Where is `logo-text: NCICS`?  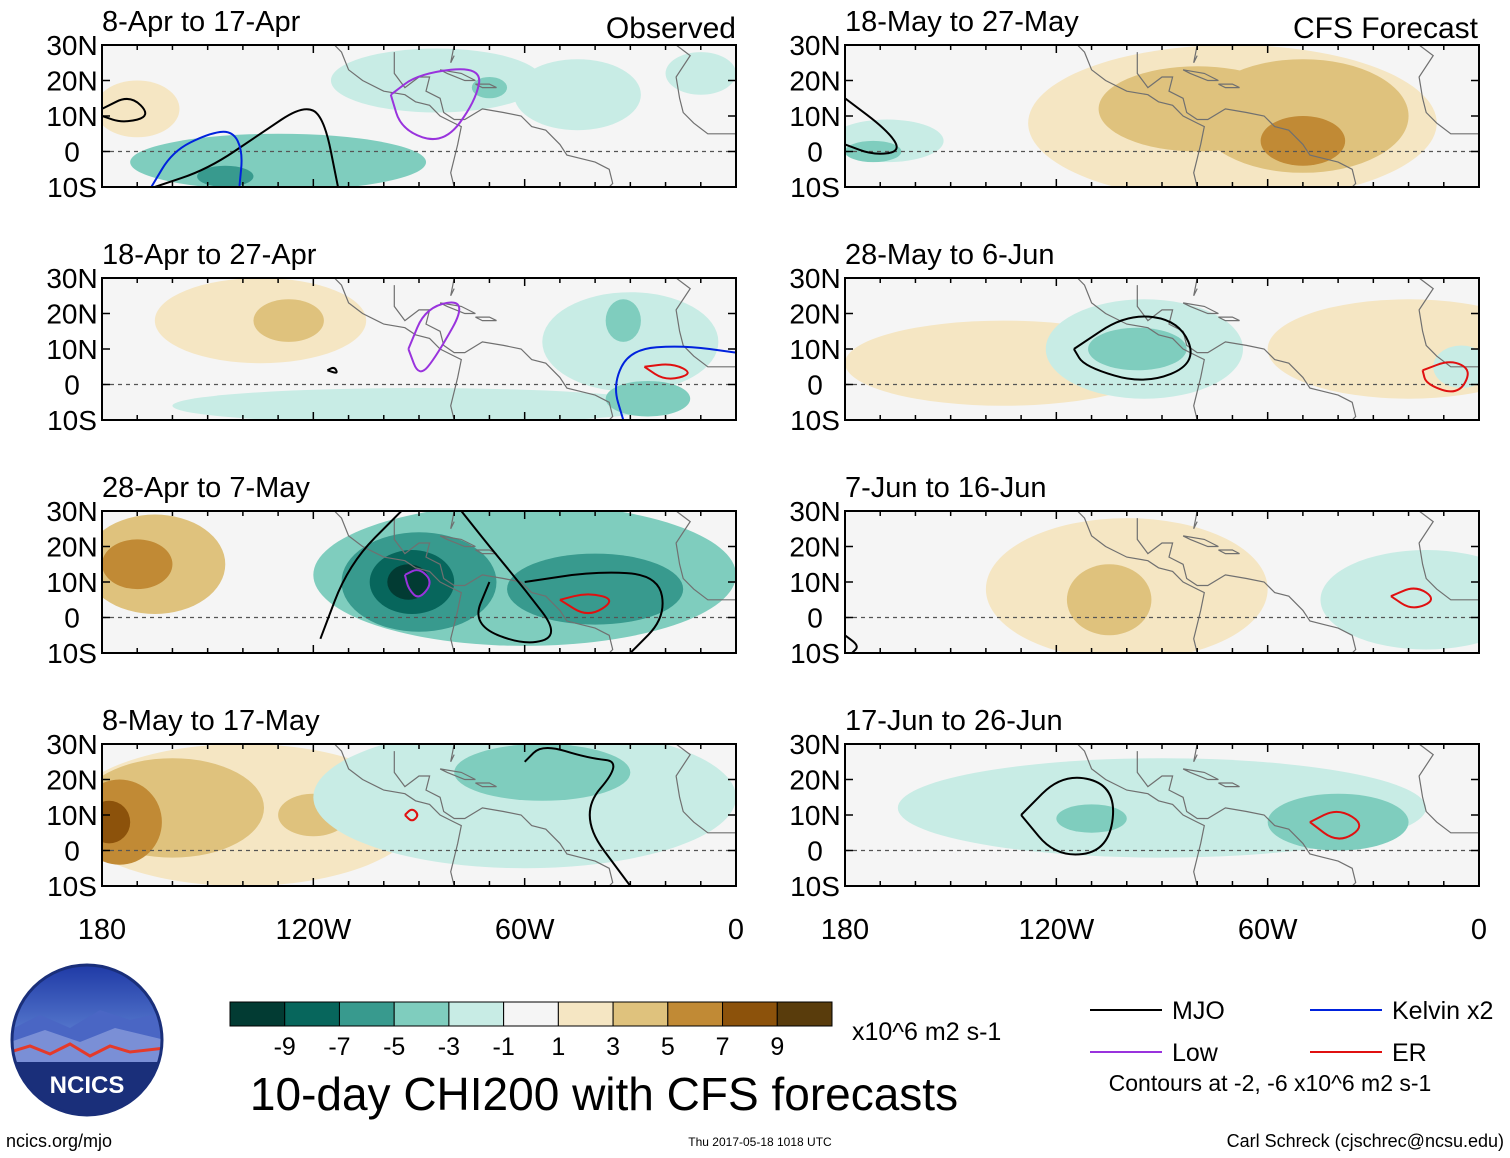
logo-text: NCICS is located at coordinates (87, 1085).